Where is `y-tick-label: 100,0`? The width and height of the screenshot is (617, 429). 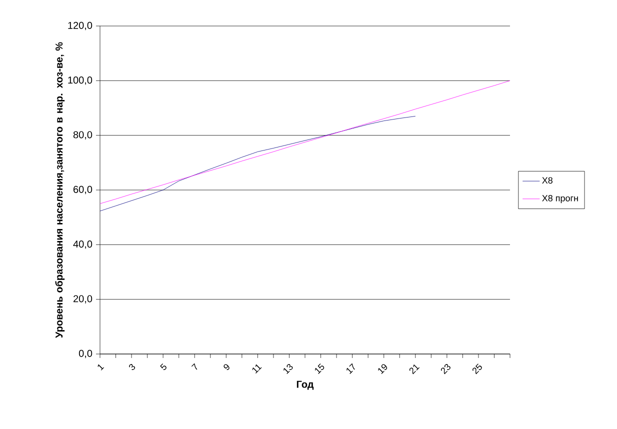
y-tick-label: 100,0 is located at coordinates (80, 80).